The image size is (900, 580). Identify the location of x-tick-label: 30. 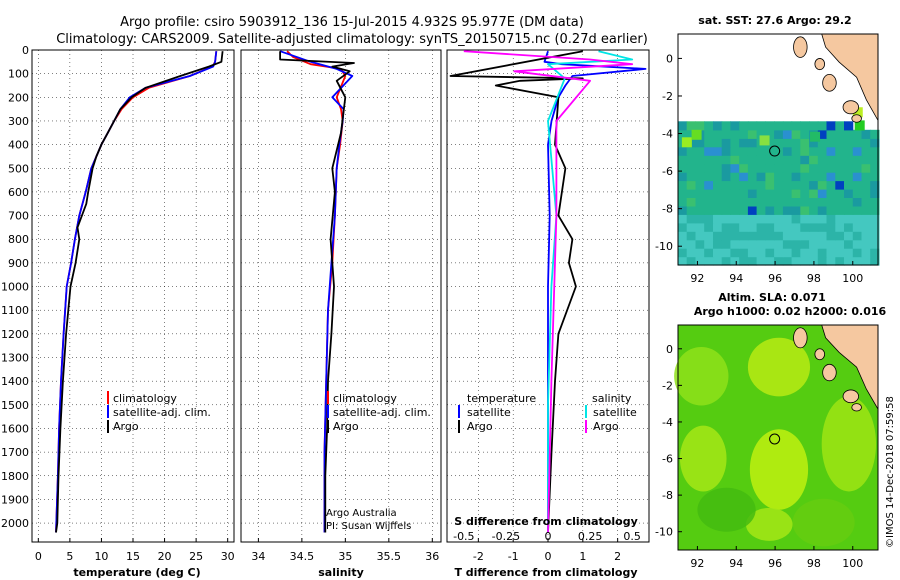
(228, 556).